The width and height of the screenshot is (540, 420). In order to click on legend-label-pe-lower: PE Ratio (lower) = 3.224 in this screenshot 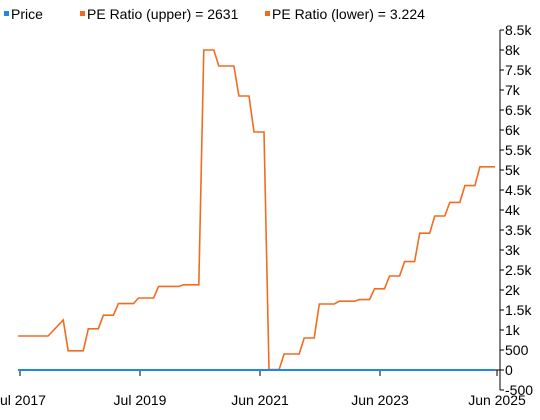, I will do `click(348, 14)`.